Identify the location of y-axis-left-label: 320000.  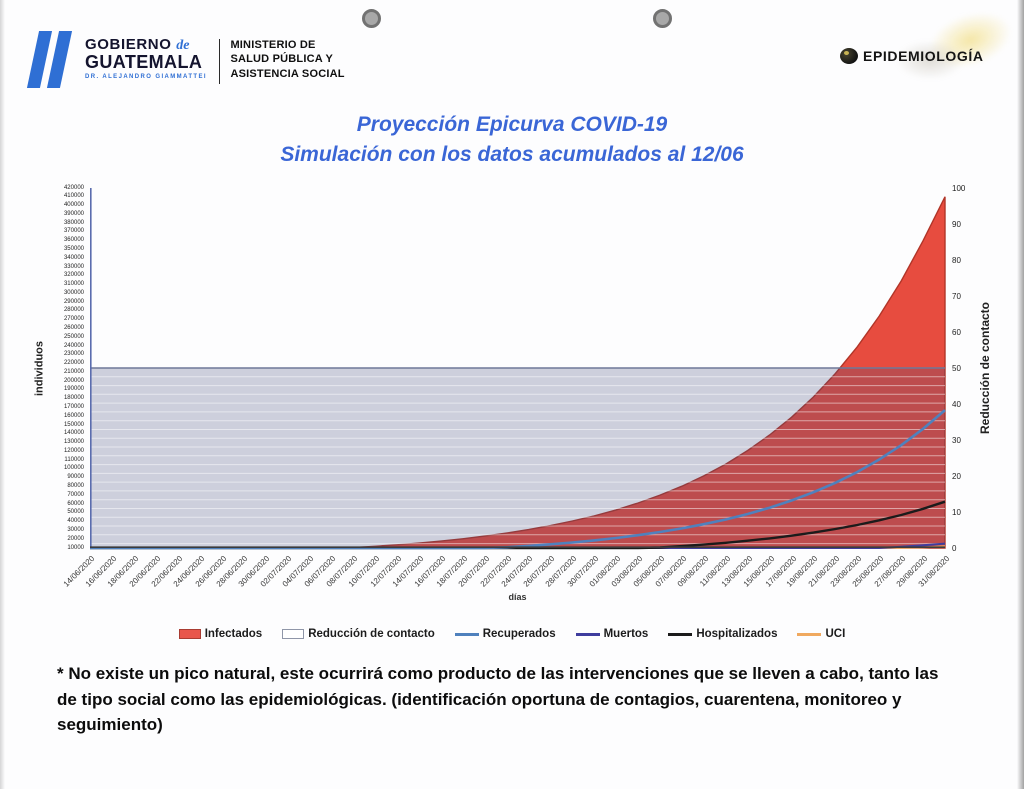
(73, 275).